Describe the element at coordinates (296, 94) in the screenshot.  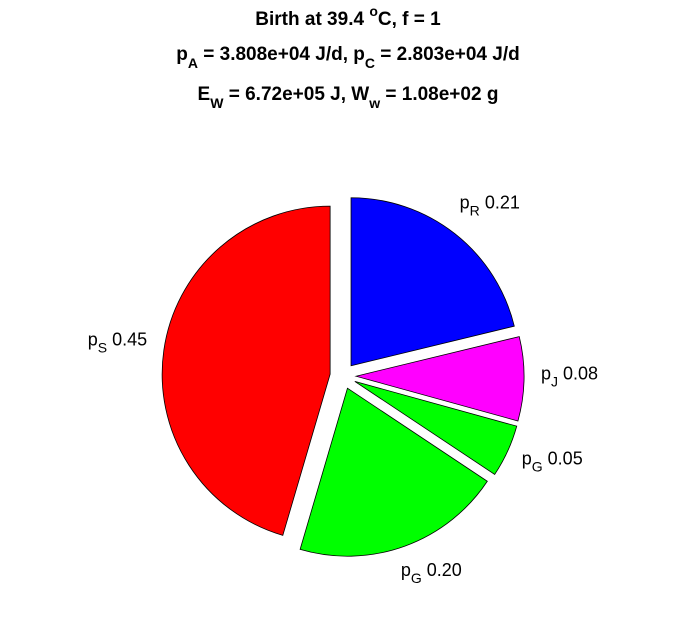
I see `title-segment: = 6.72e+05 J, W` at that location.